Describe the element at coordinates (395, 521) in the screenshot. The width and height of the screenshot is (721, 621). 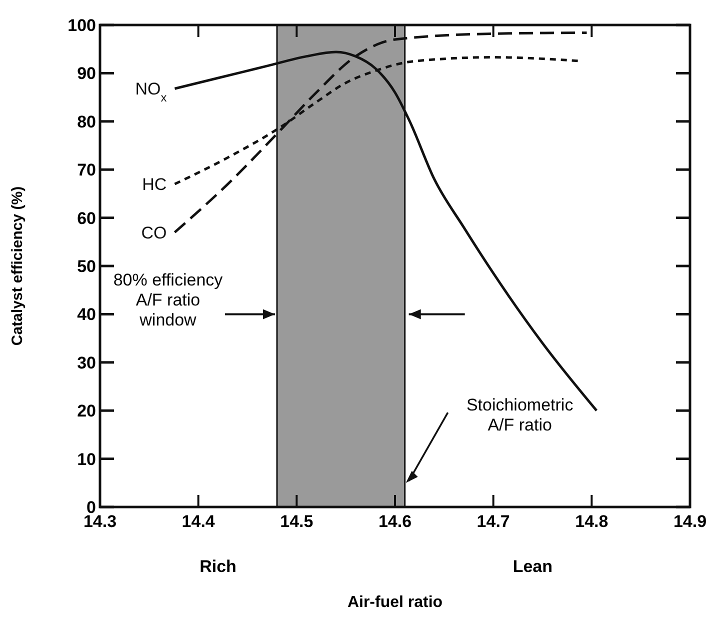
I see `x-tick-label: 14.6` at that location.